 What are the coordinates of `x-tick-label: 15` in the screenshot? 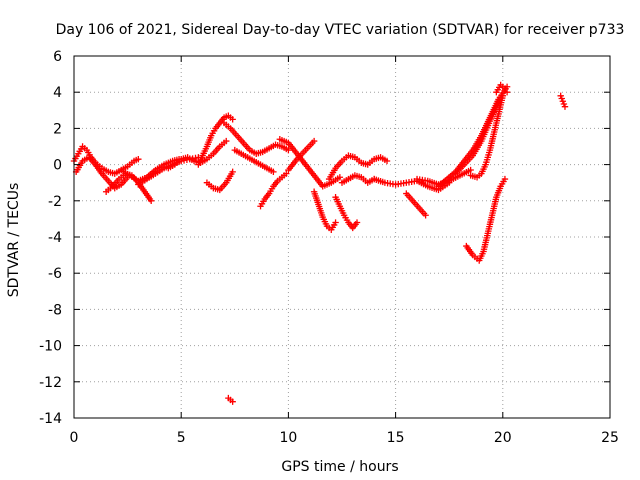 It's located at (396, 438).